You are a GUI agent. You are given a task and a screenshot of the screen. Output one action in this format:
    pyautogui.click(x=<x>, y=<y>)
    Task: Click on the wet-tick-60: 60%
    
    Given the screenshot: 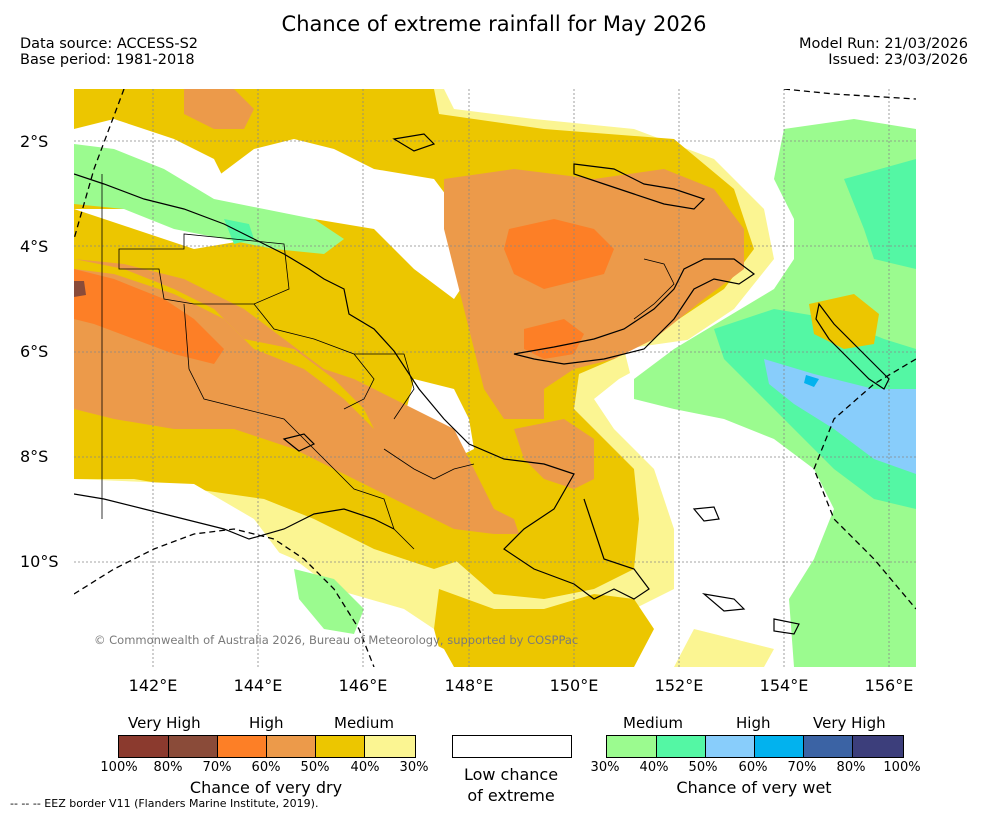 What is the action you would take?
    pyautogui.click(x=753, y=767)
    